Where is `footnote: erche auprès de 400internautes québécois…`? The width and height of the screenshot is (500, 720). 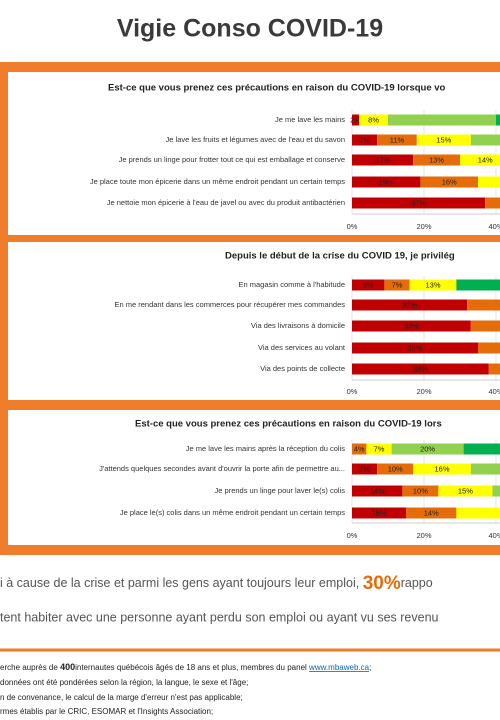
footnote: erche auprès de 400internautes québécois… is located at coordinates (185, 667).